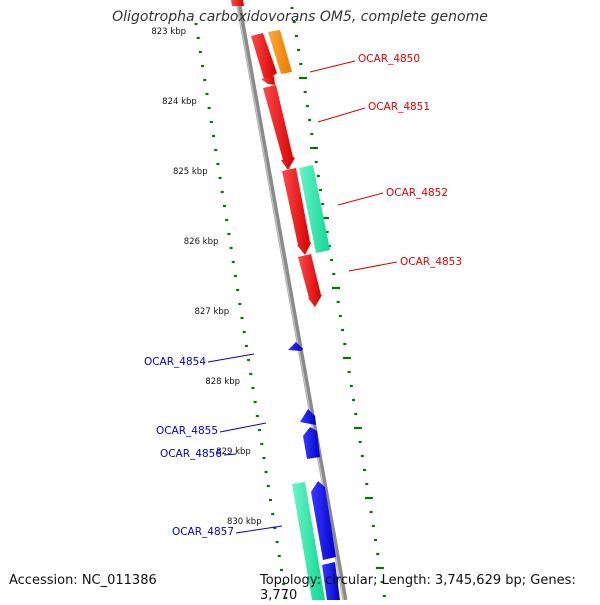 The height and width of the screenshot is (605, 600). Describe the element at coordinates (191, 454) in the screenshot. I see `gene-label: OCAR_4856` at that location.